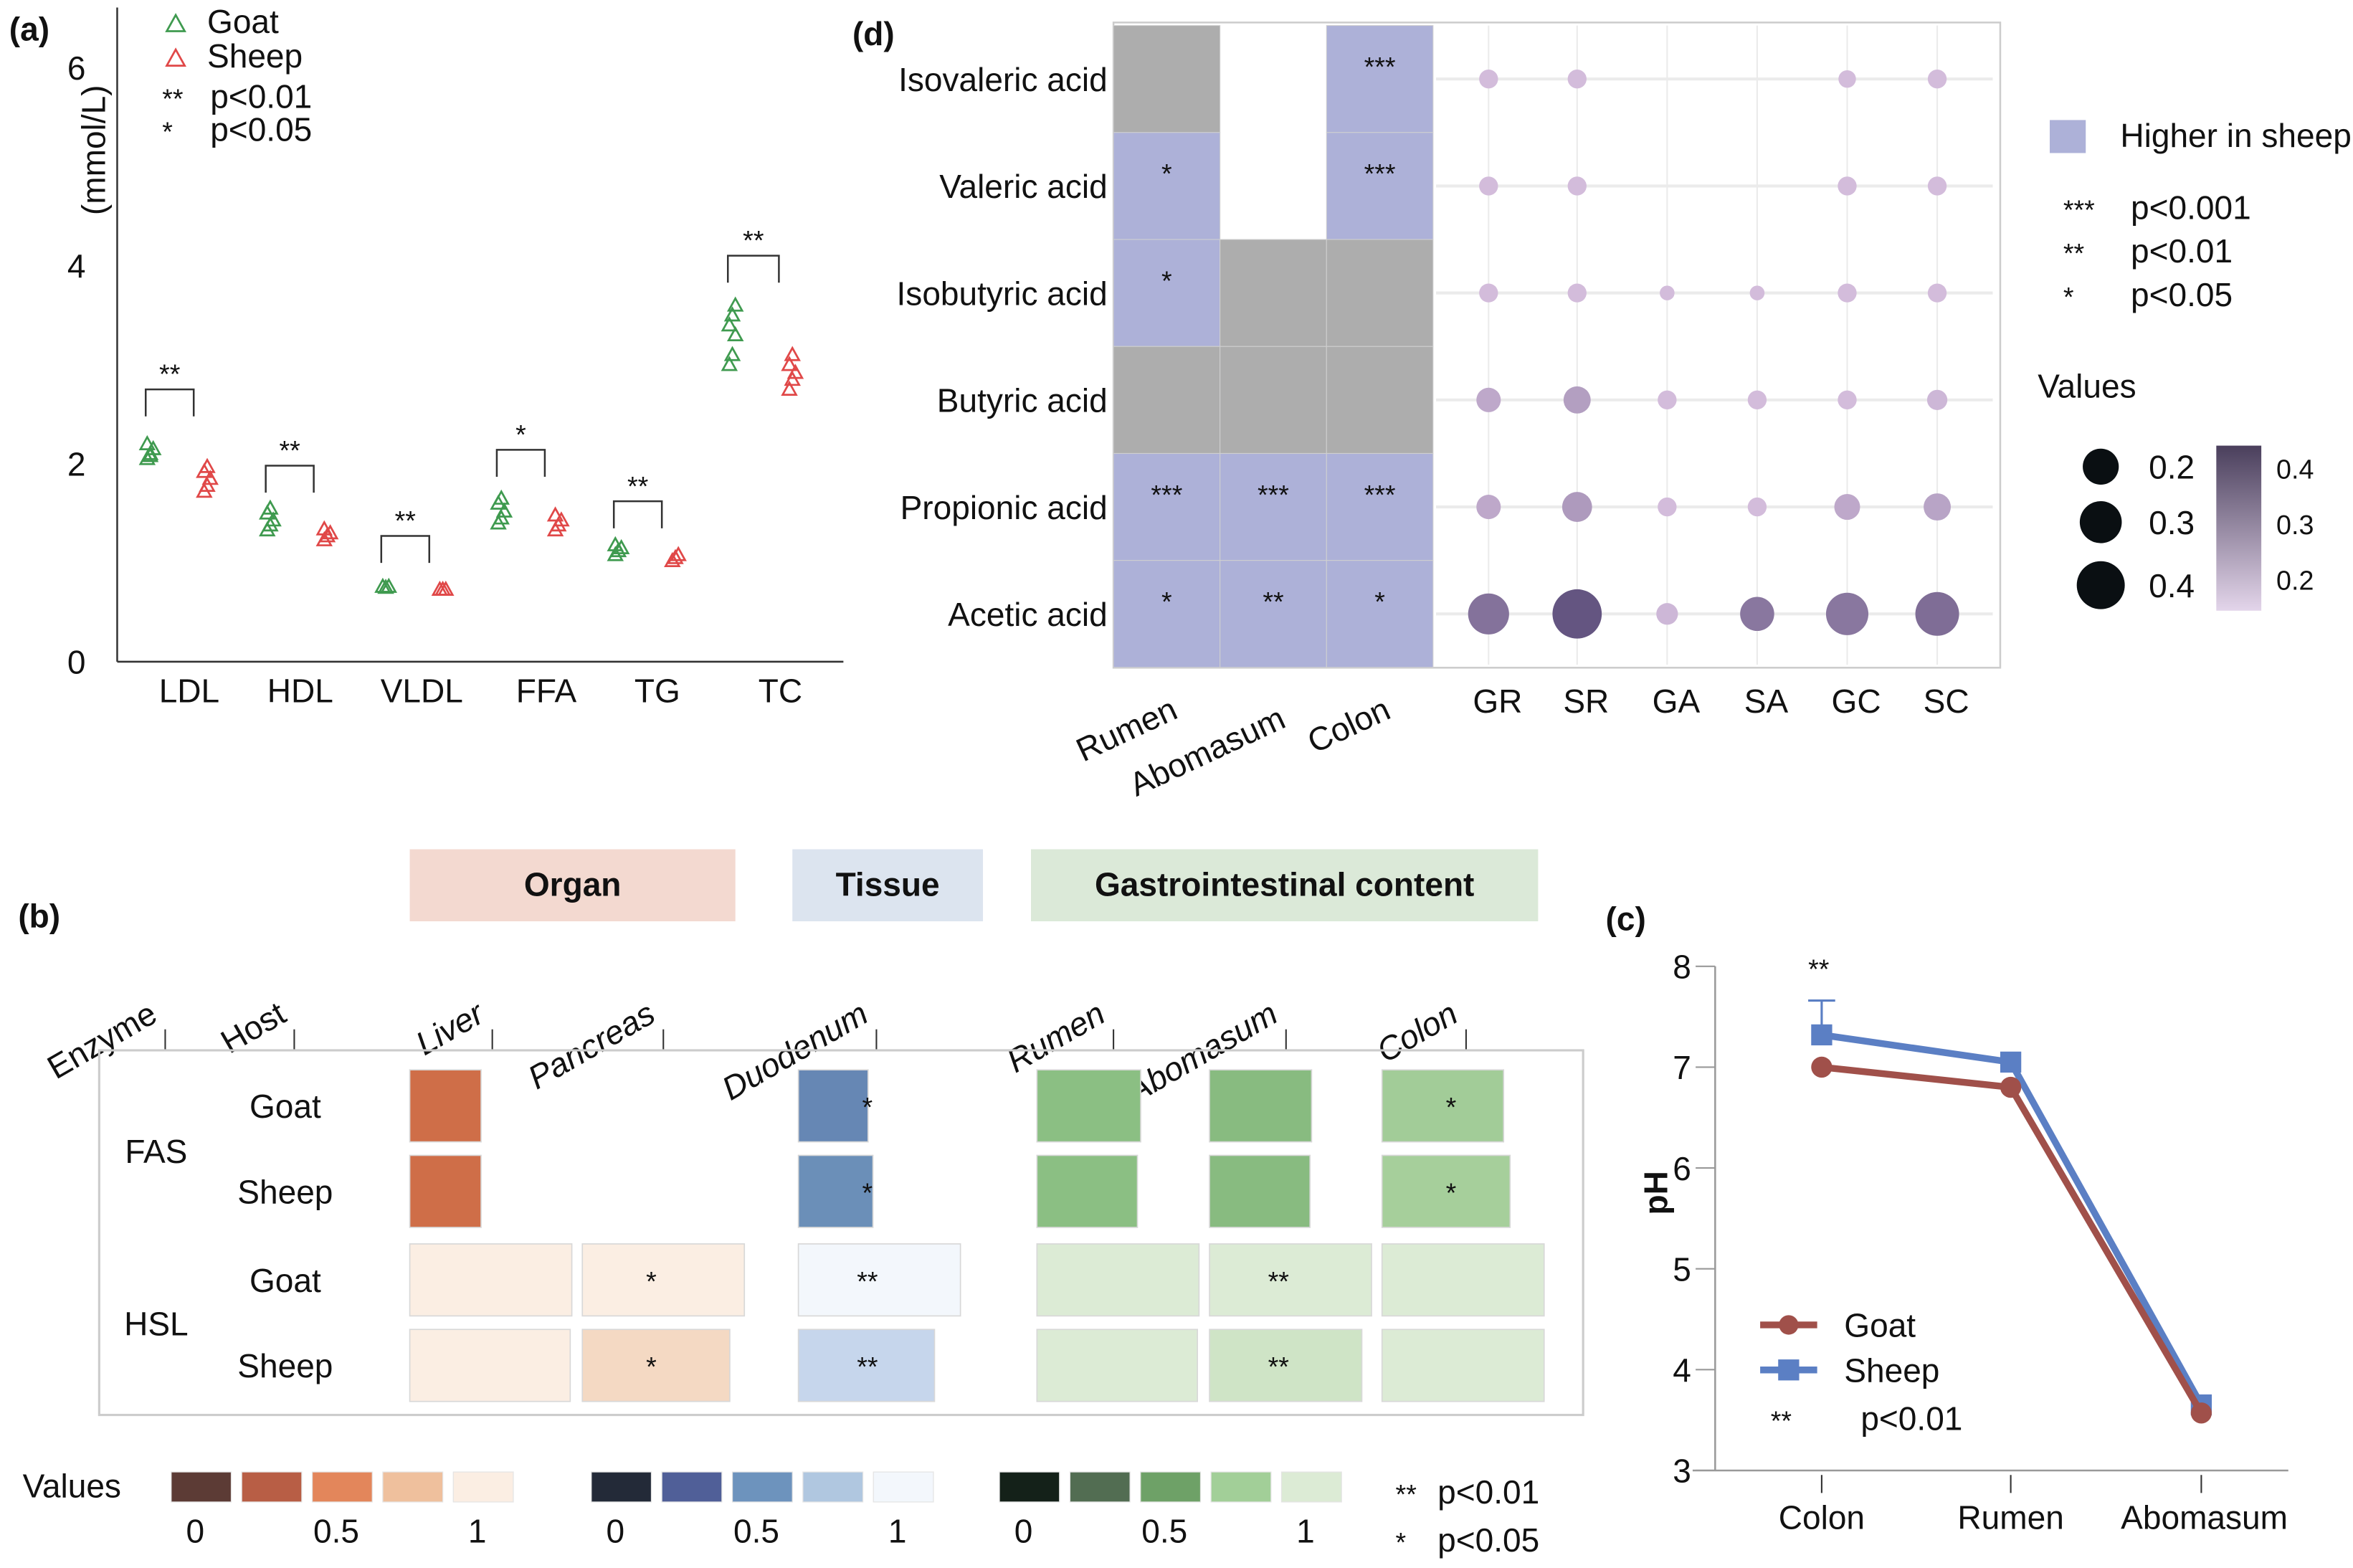 The width and height of the screenshot is (2353, 1568). What do you see at coordinates (102, 1040) in the screenshot?
I see `header-label: Enzyme` at bounding box center [102, 1040].